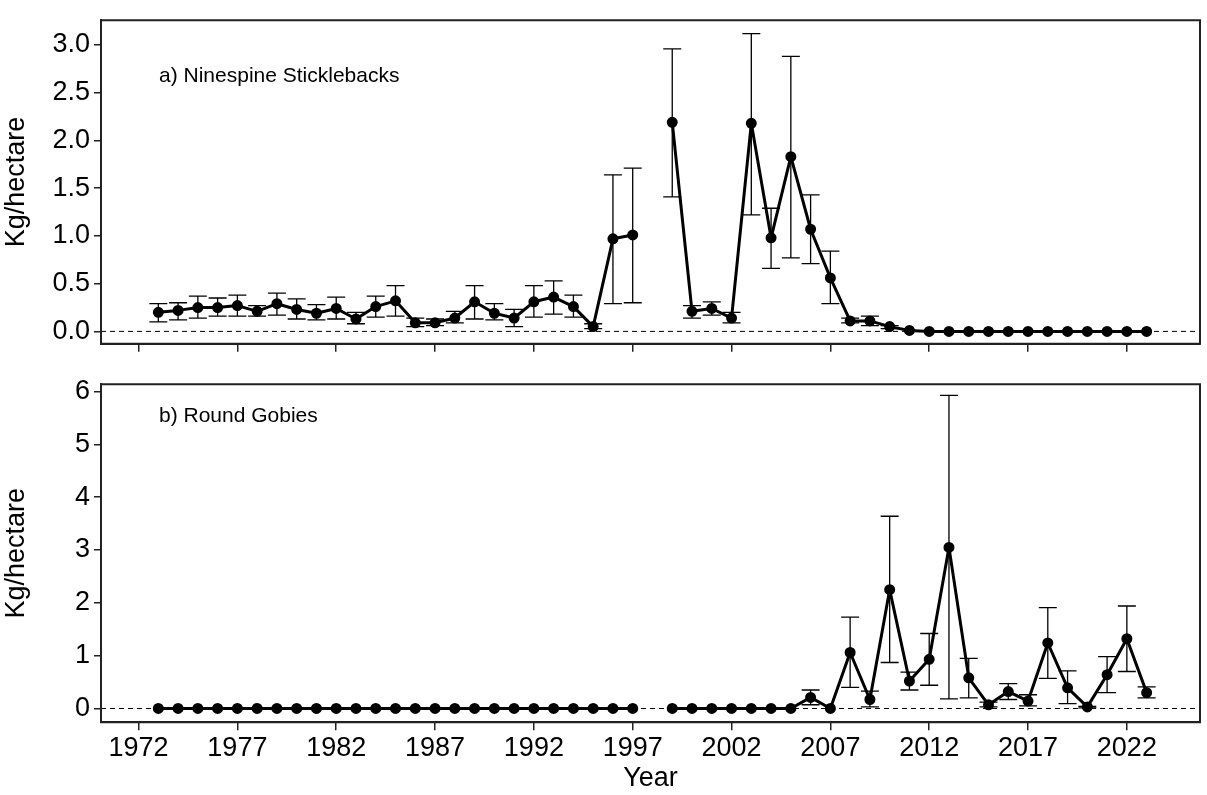 The width and height of the screenshot is (1207, 795). Describe the element at coordinates (336, 746) in the screenshot. I see `x-tick-label: 1982` at that location.